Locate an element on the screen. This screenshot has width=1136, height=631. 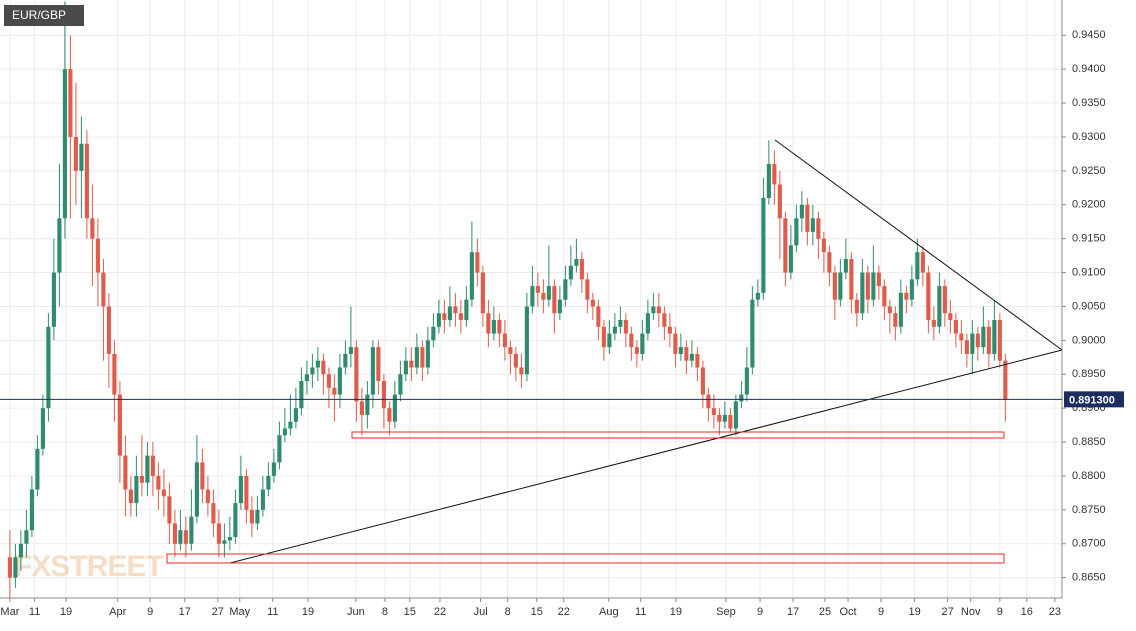
y-tick-label: 0.9050 is located at coordinates (1089, 306).